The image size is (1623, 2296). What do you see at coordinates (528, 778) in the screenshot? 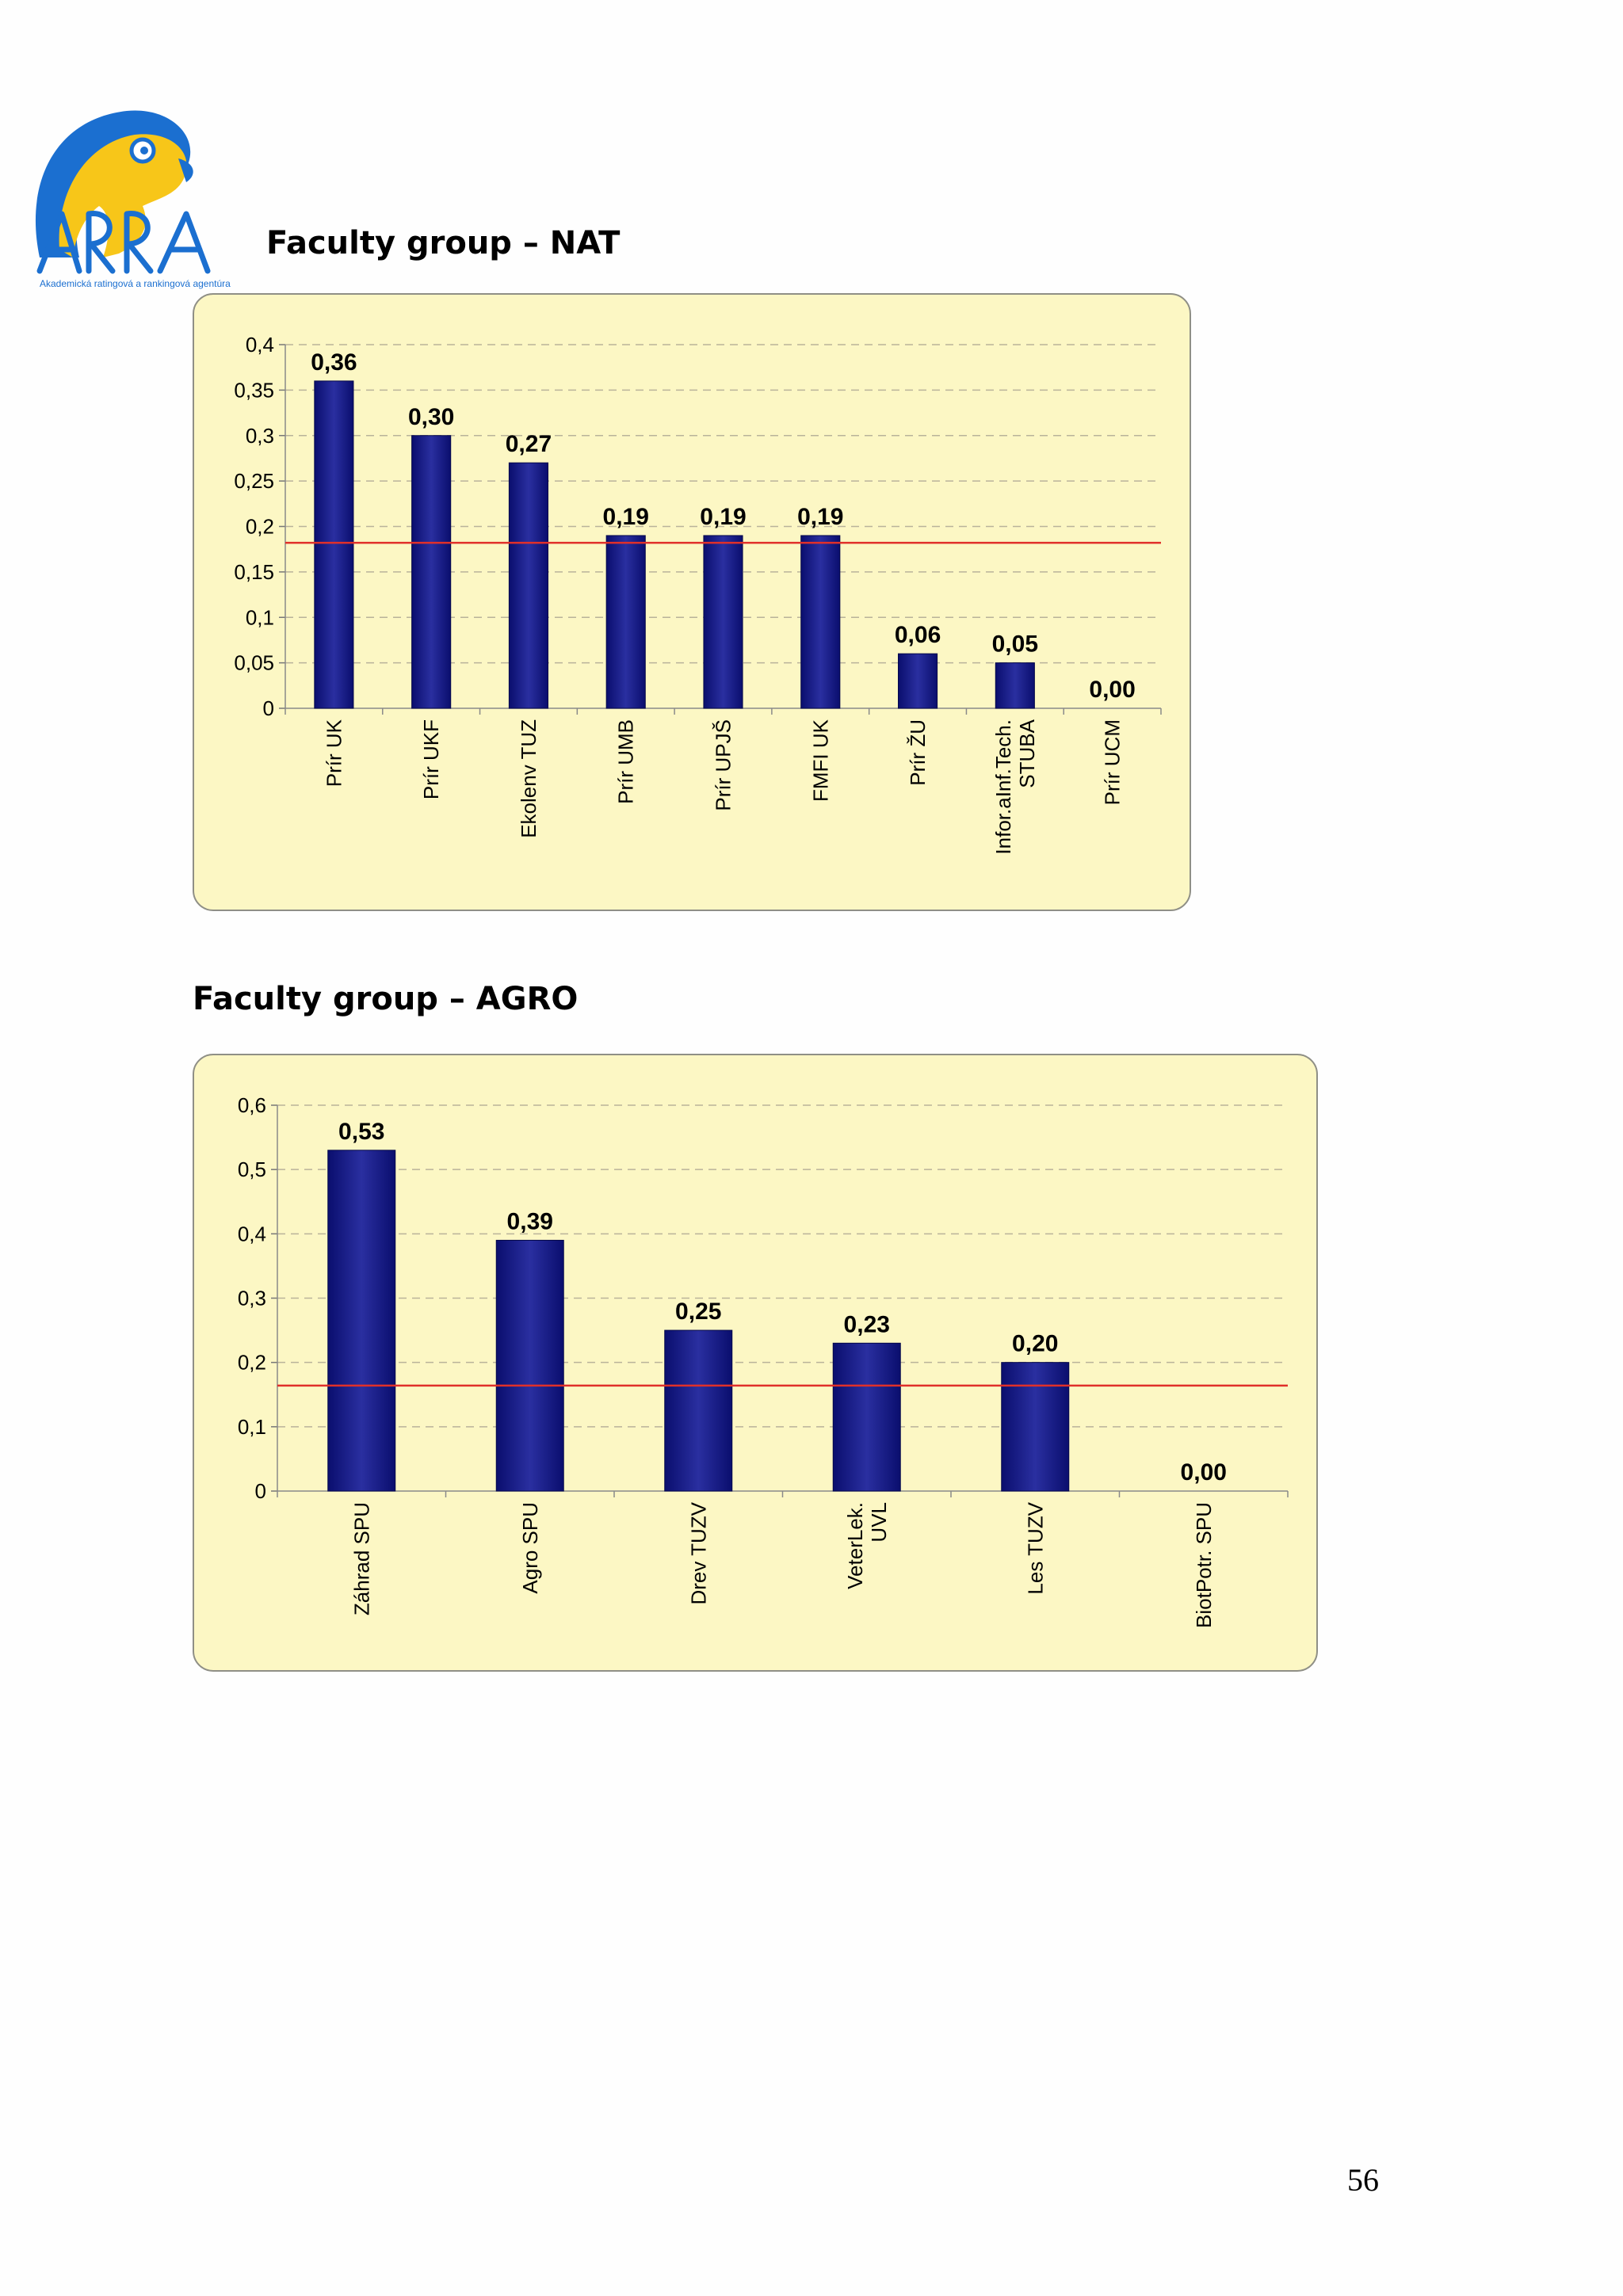
I see `category-label: Ekolenv TUZ` at bounding box center [528, 778].